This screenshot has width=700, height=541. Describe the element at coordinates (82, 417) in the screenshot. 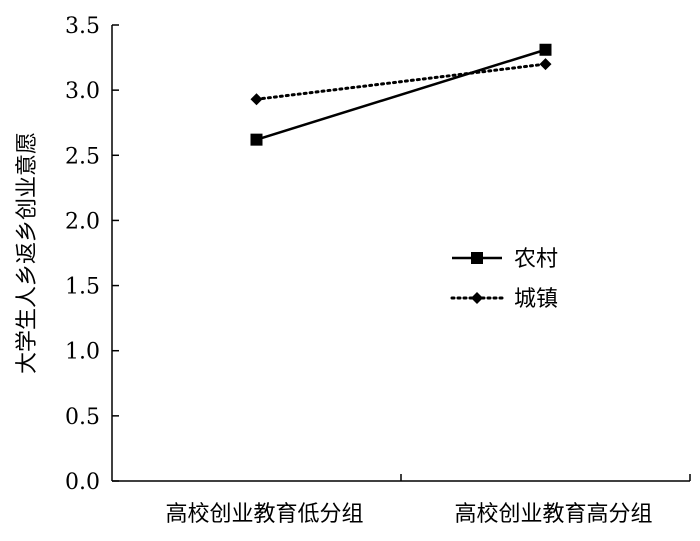

I see `y-tick-label: 0.5` at that location.